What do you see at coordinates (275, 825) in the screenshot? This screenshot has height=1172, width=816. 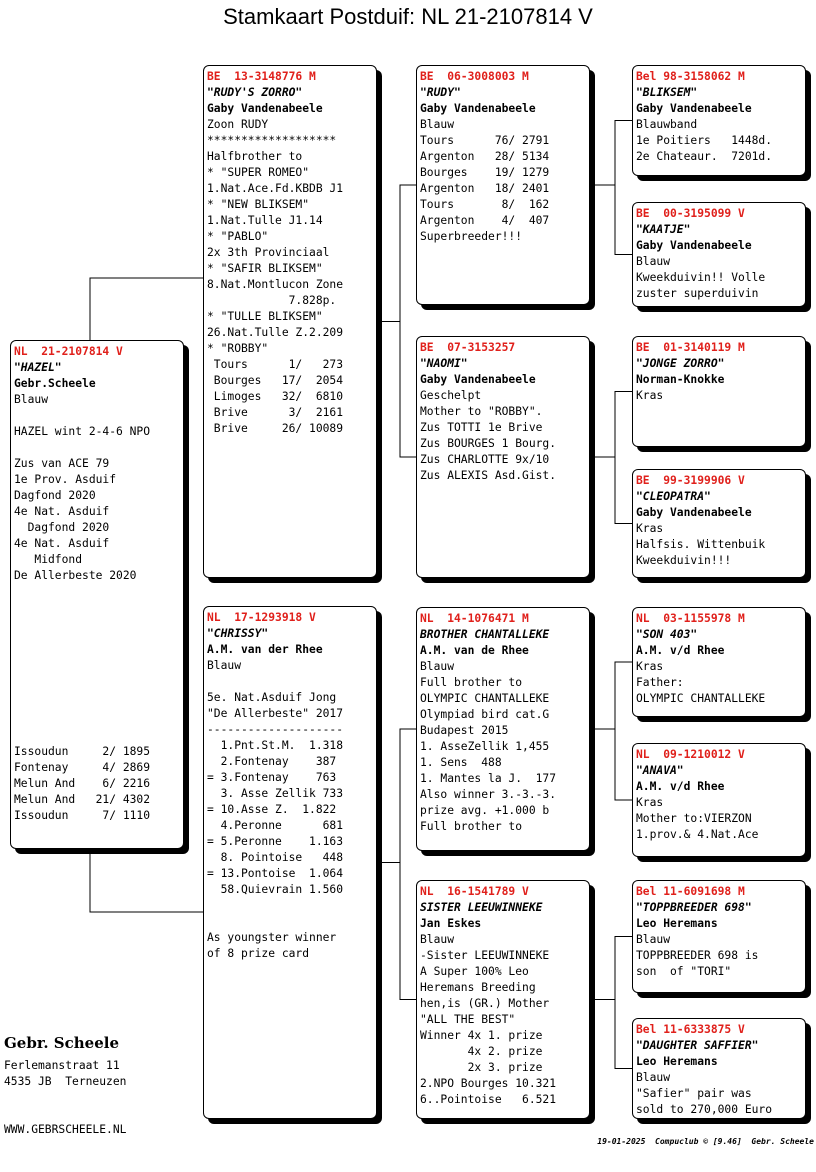 I see `info-line: 4.Peronne 681` at bounding box center [275, 825].